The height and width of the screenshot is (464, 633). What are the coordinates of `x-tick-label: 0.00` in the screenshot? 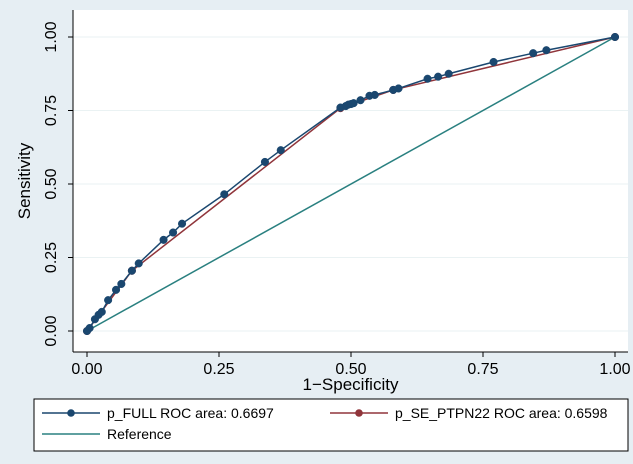 It's located at (86, 369).